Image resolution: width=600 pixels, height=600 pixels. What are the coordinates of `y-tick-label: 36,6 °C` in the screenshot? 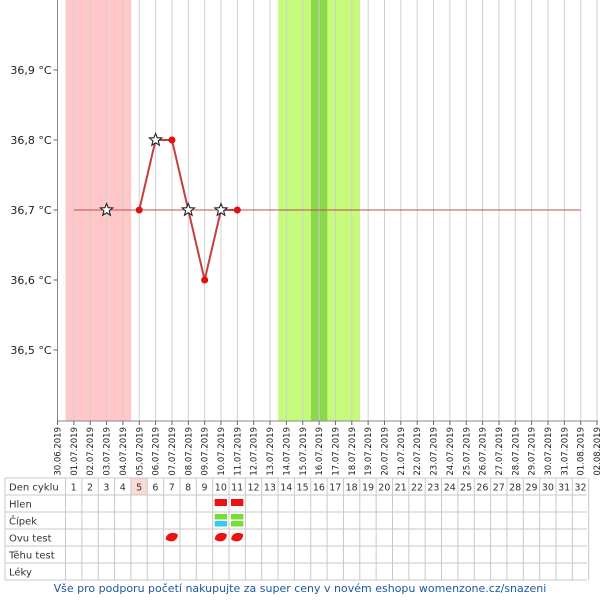 It's located at (30, 280).